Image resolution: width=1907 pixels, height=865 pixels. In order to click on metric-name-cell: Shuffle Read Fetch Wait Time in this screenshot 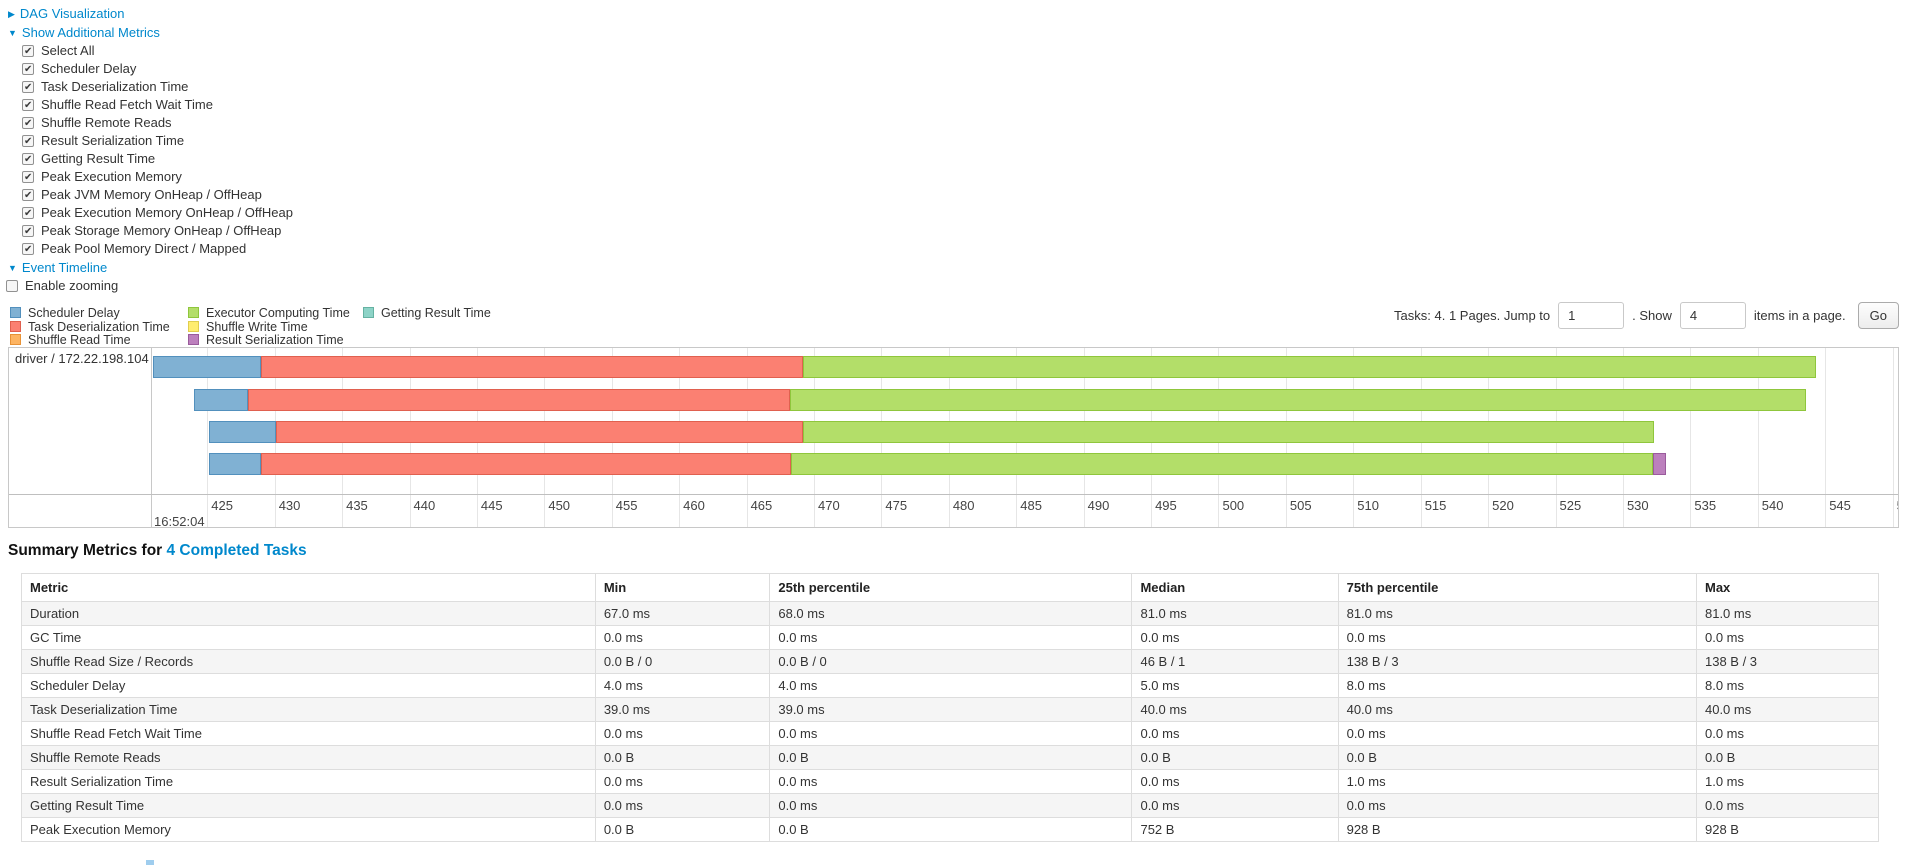, I will do `click(308, 733)`.